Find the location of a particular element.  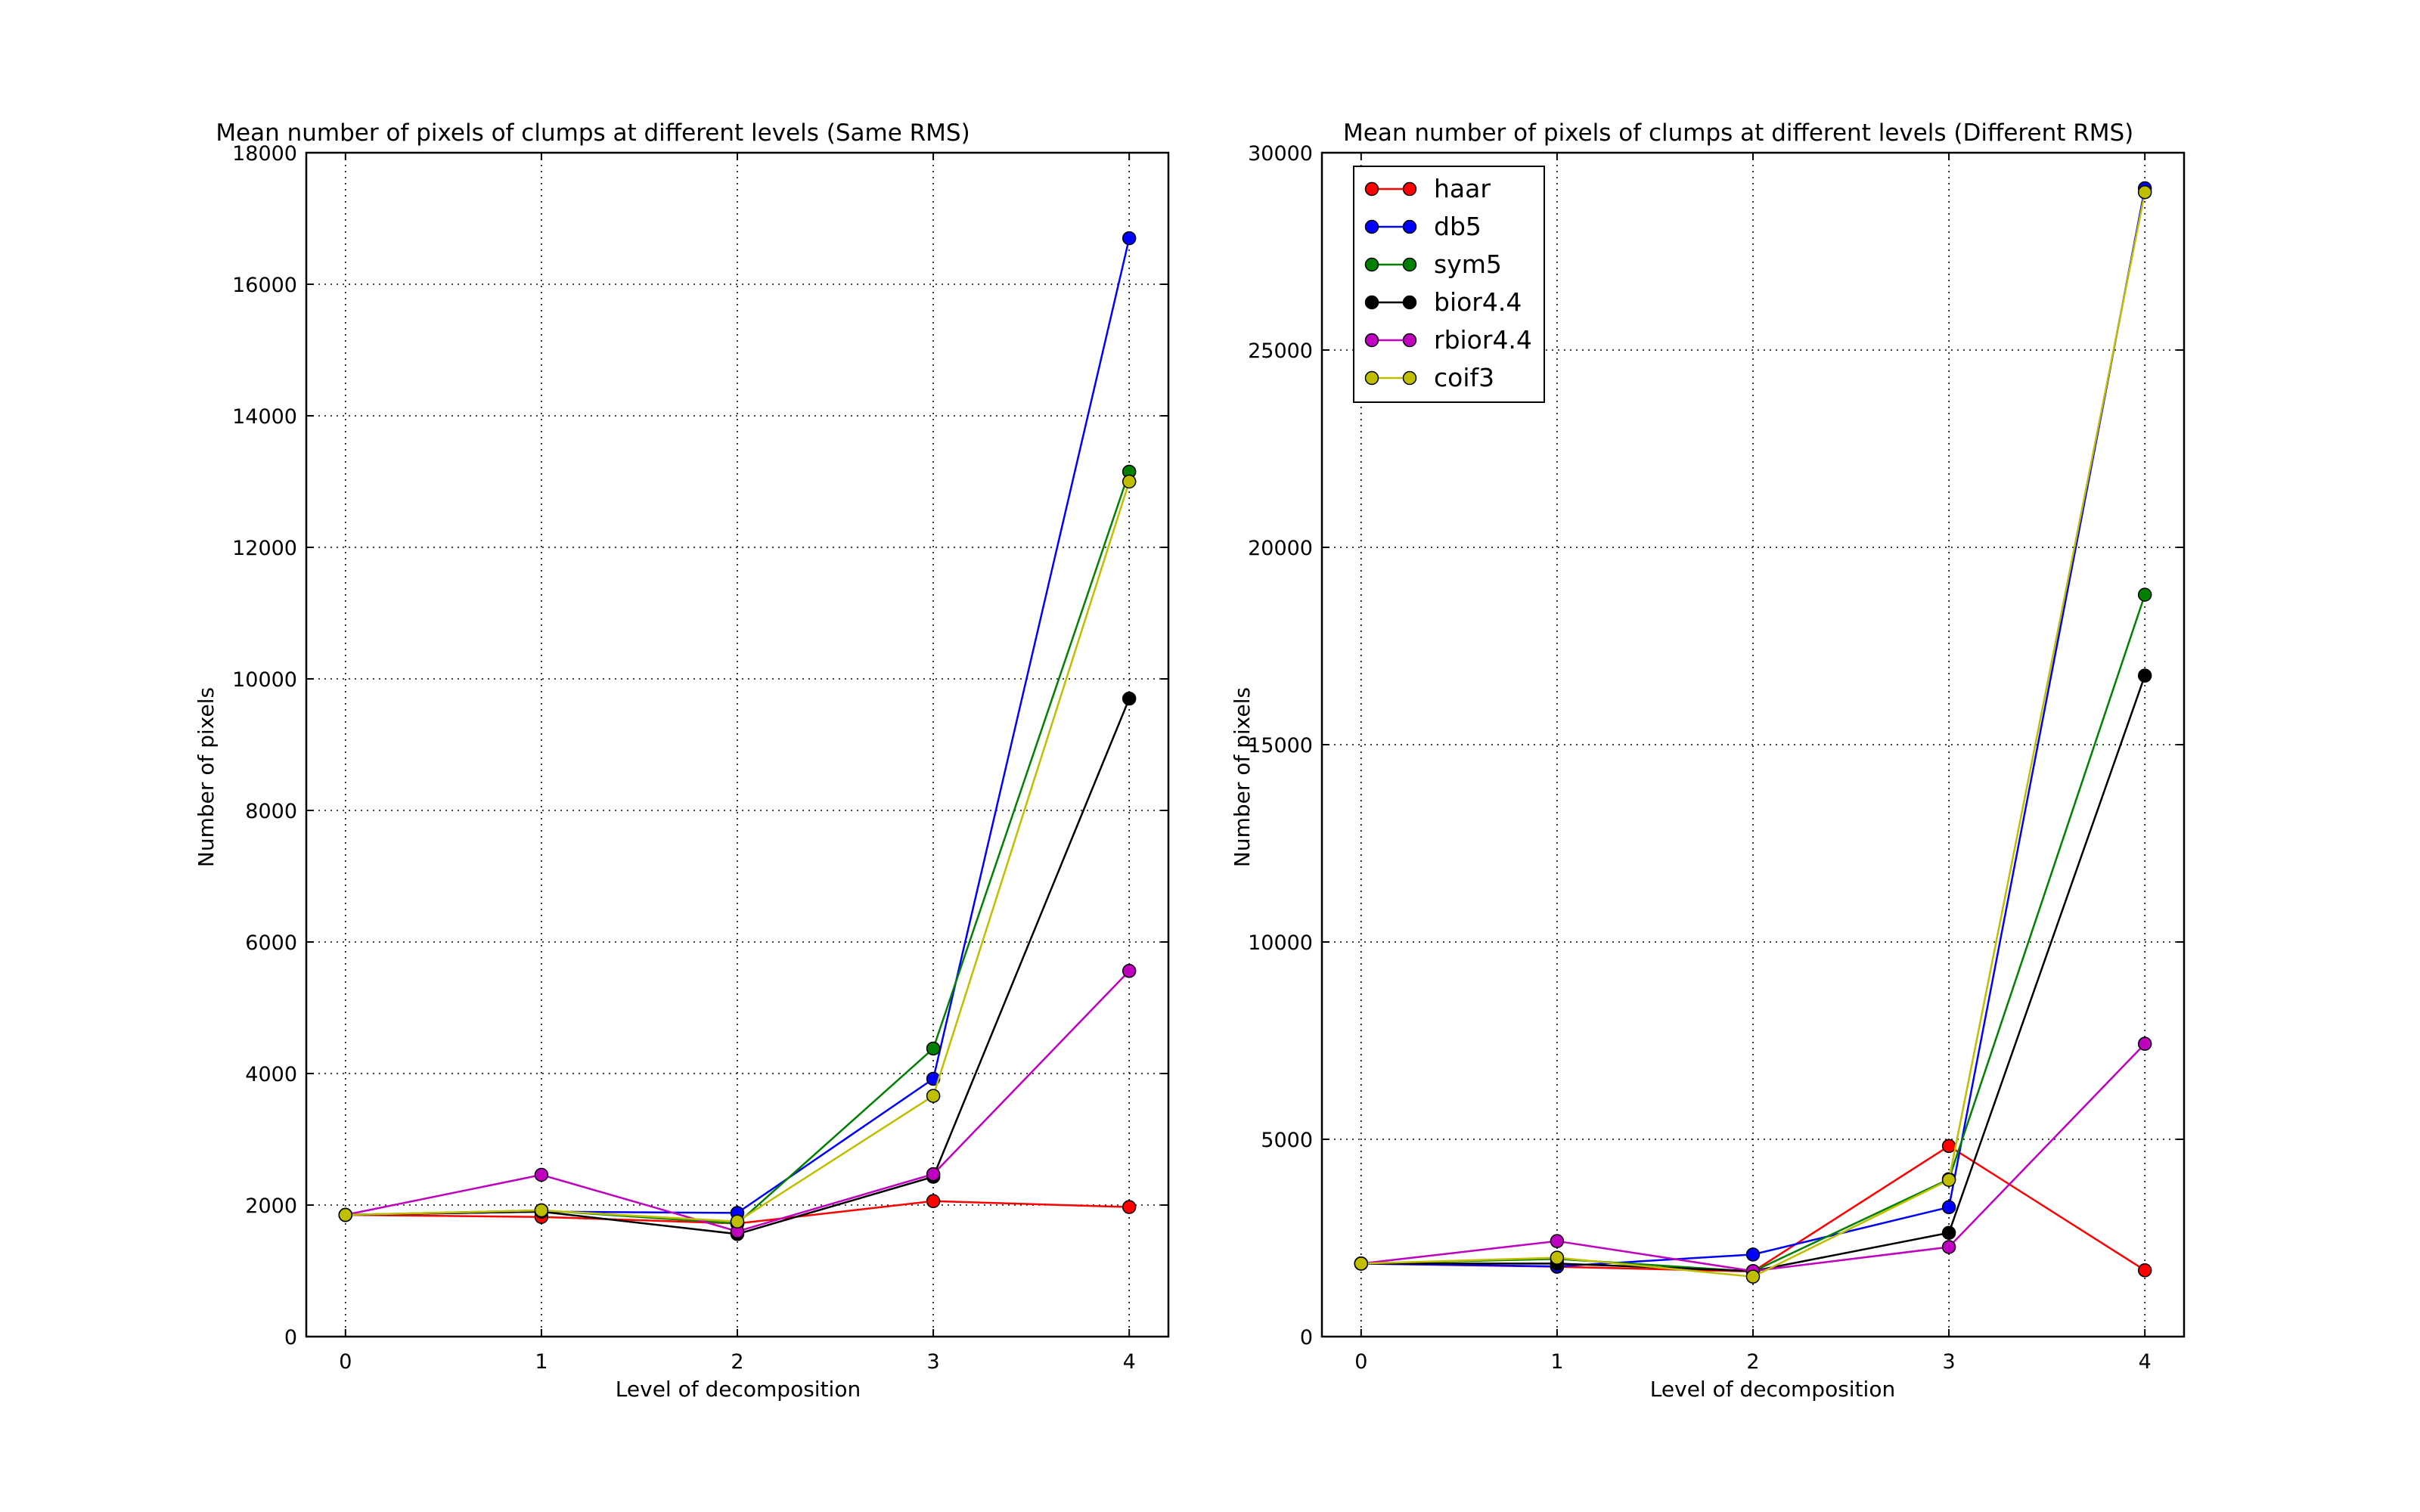

legend-item-haar: haar is located at coordinates (1427, 189).